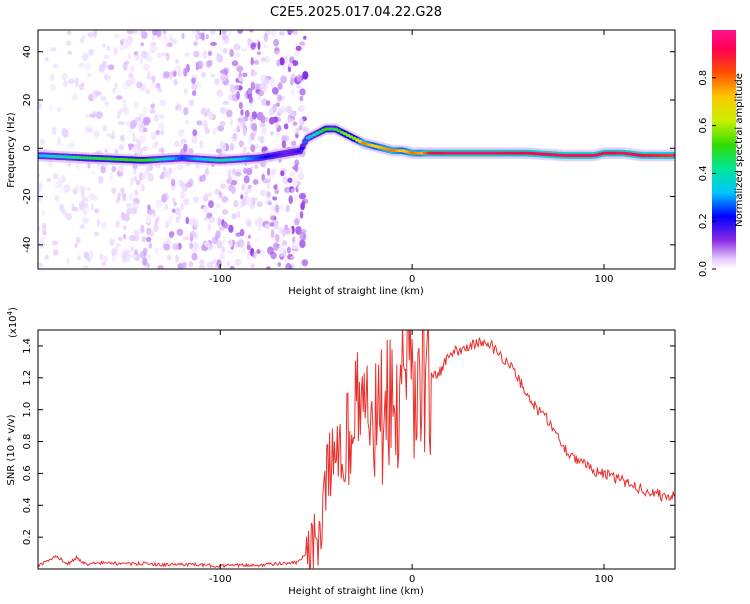  I want to click on y-tick-label: 0.6, so click(27, 473).